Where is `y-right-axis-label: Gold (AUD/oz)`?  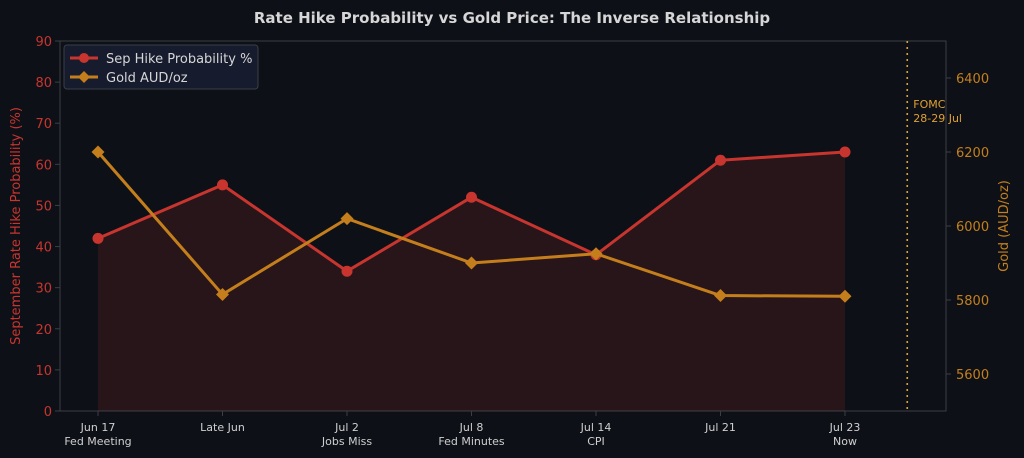 y-right-axis-label: Gold (AUD/oz) is located at coordinates (1004, 226).